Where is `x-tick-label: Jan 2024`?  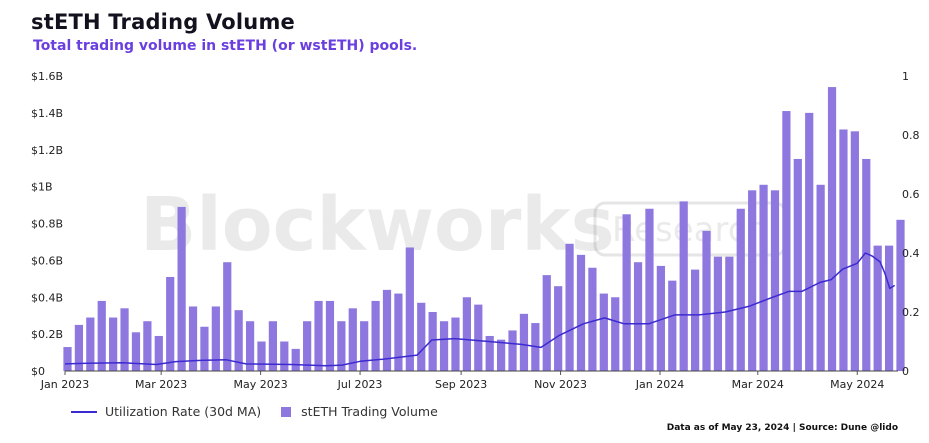
x-tick-label: Jan 2024 is located at coordinates (659, 384).